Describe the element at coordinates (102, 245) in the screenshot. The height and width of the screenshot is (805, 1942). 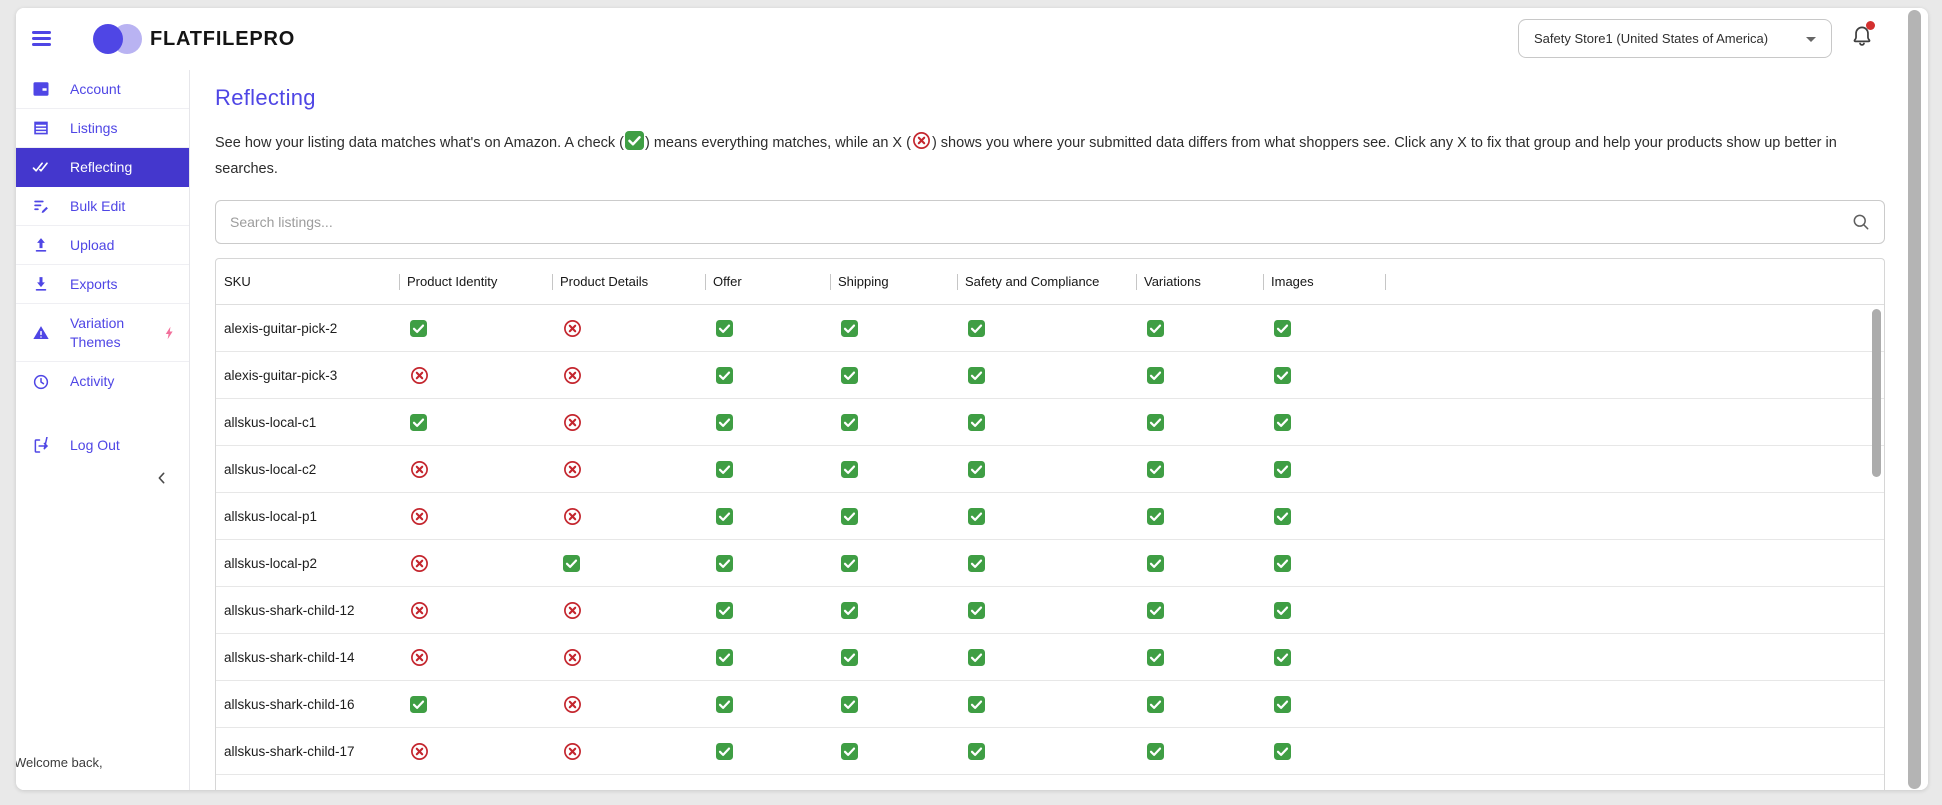
I see `sidebar-item-upload: Upload` at that location.